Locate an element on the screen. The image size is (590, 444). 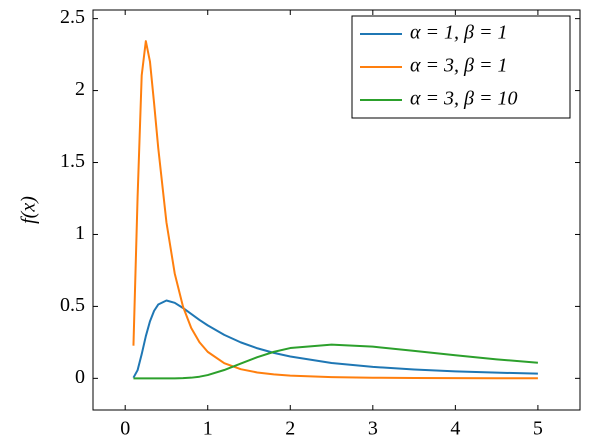
legend-label: α = 1, β = 1 is located at coordinates (458, 33).